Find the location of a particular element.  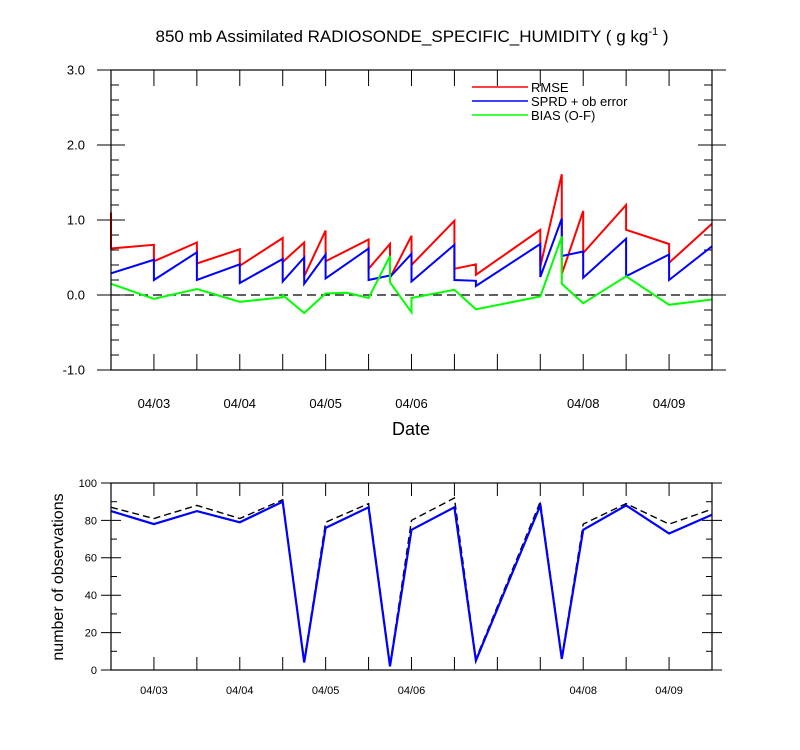

y-tick-label: 2.0 is located at coordinates (76, 145).